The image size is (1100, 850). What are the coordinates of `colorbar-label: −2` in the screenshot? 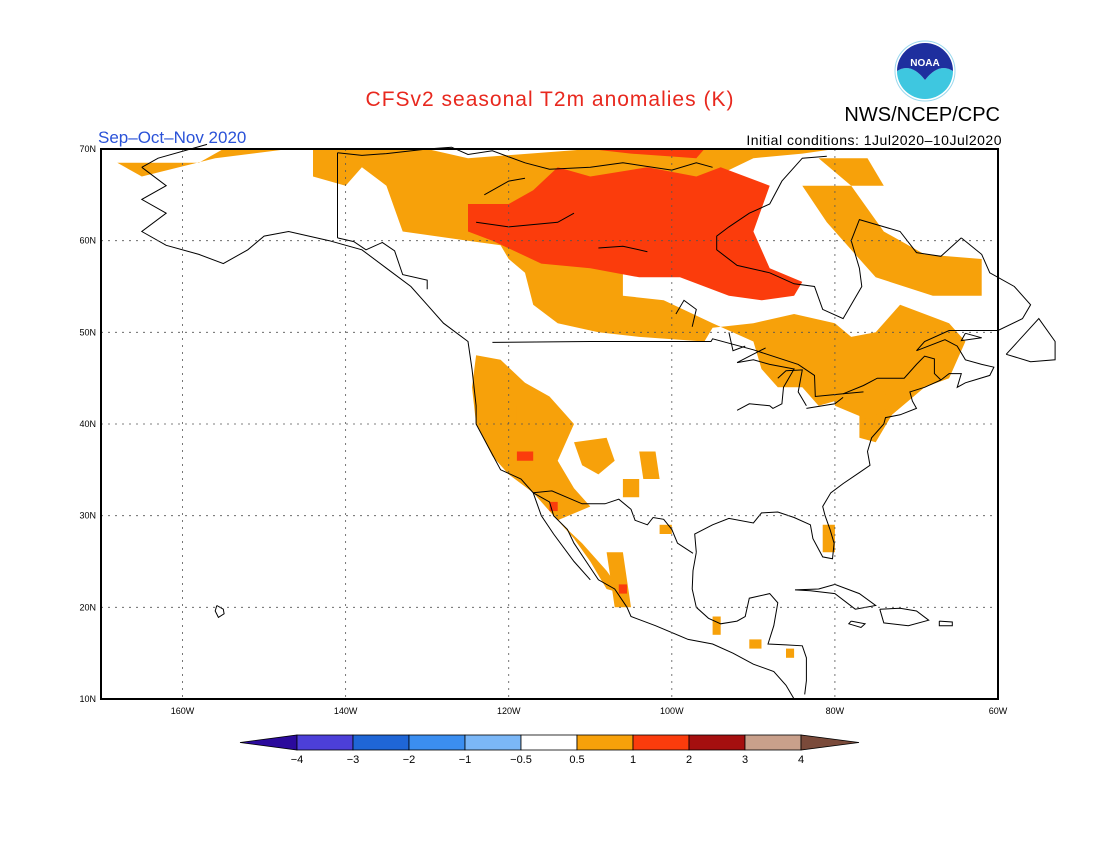 It's located at (409, 760).